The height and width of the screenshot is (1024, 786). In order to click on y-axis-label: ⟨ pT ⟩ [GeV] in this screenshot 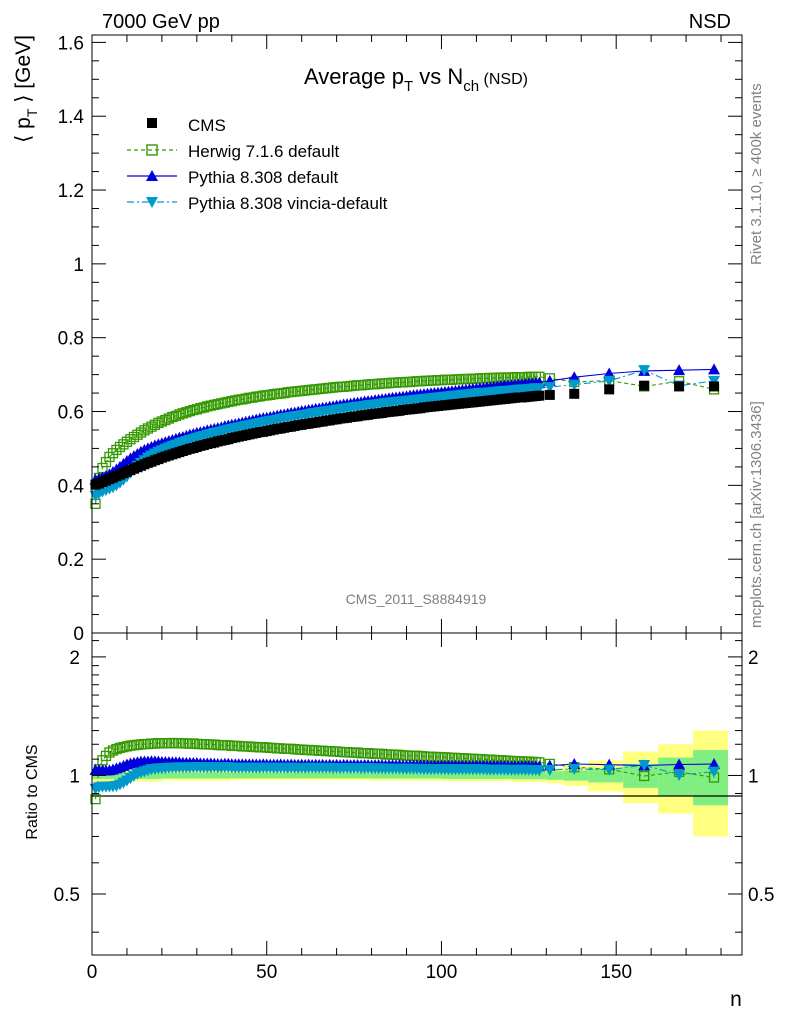, I will do `click(26, 89)`.